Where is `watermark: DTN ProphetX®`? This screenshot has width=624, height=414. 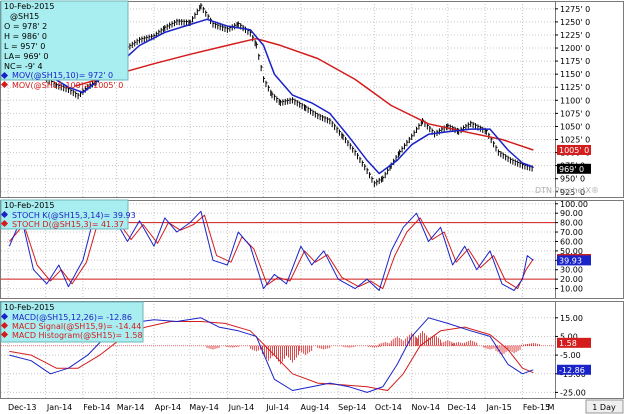
watermark: DTN ProphetX® is located at coordinates (567, 190).